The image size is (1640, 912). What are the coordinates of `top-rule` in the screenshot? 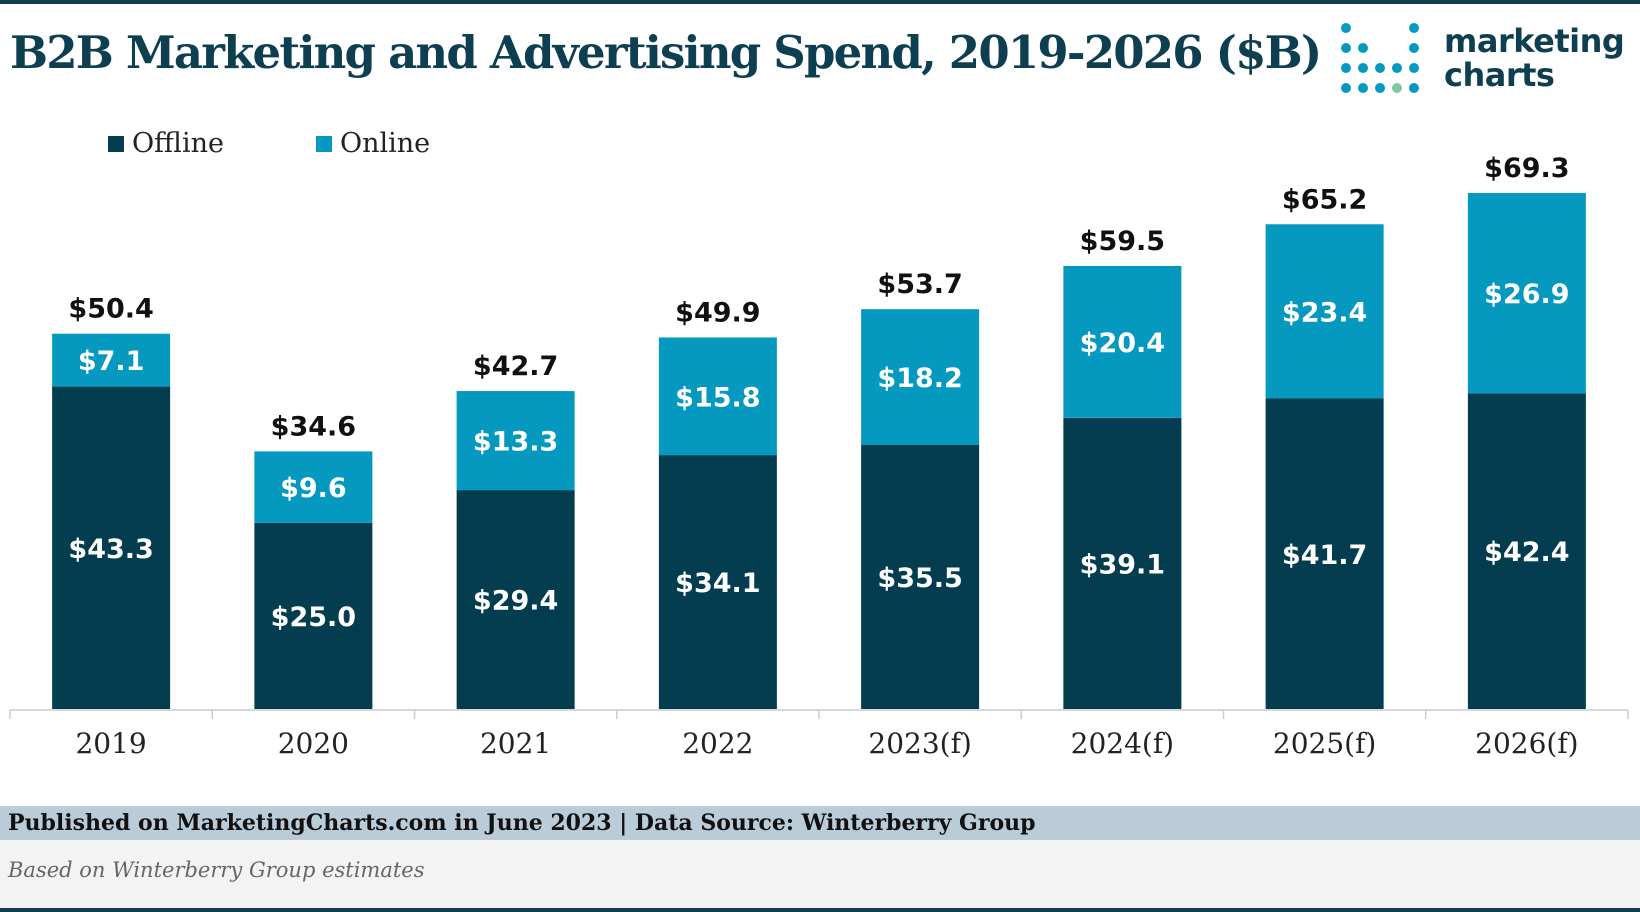 It's located at (820, 2).